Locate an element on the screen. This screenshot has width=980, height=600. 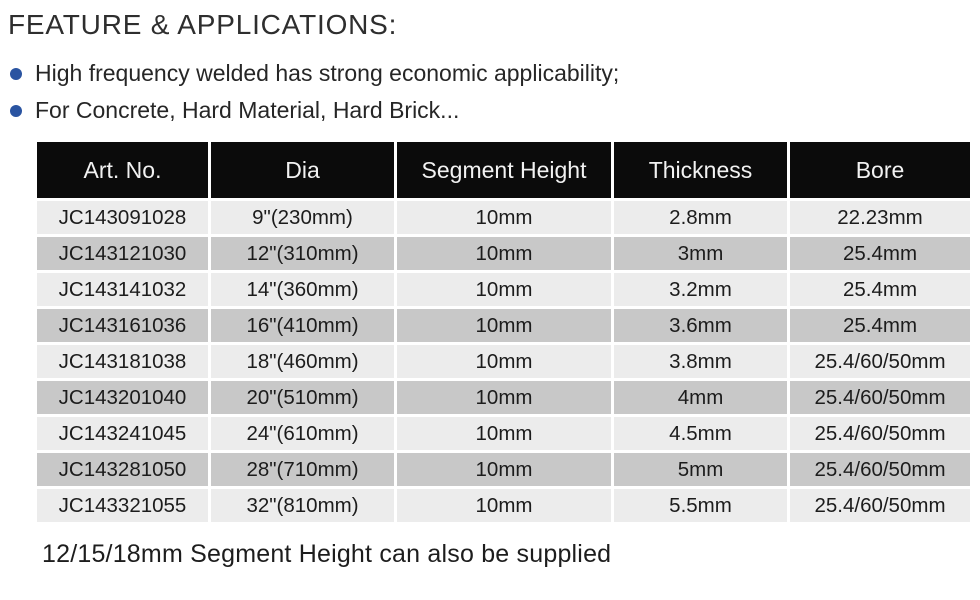
table-cell: JC143321055 is located at coordinates (122, 505).